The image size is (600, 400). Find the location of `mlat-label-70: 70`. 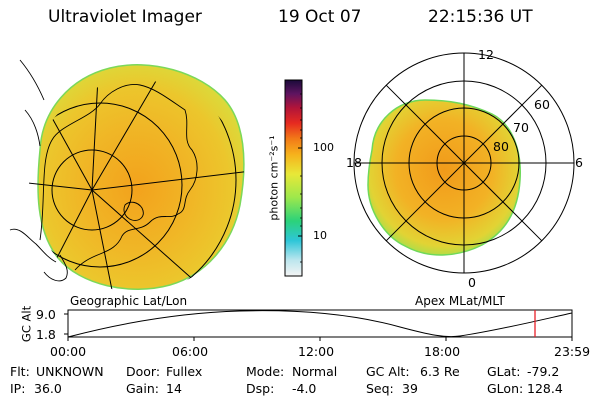

mlat-label-70: 70 is located at coordinates (521, 127).